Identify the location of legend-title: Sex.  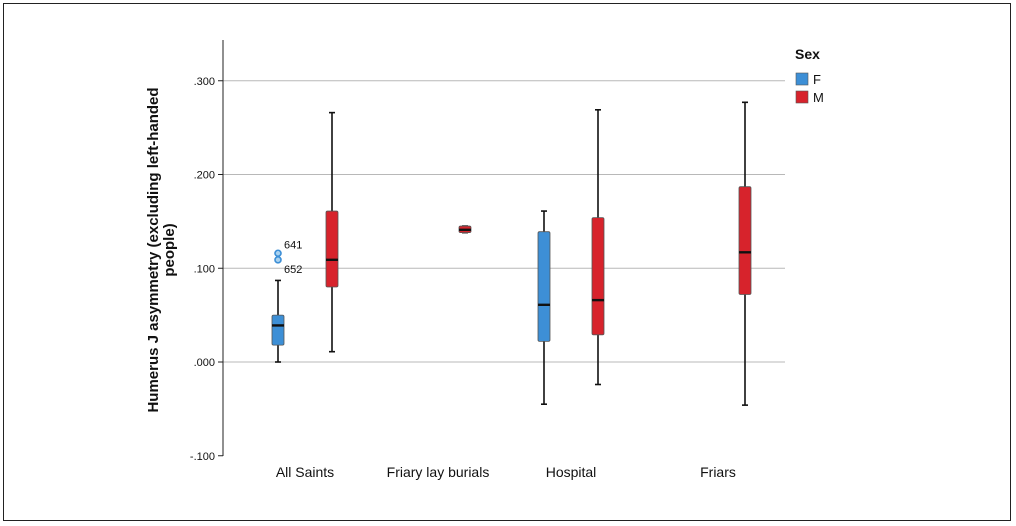
(807, 54).